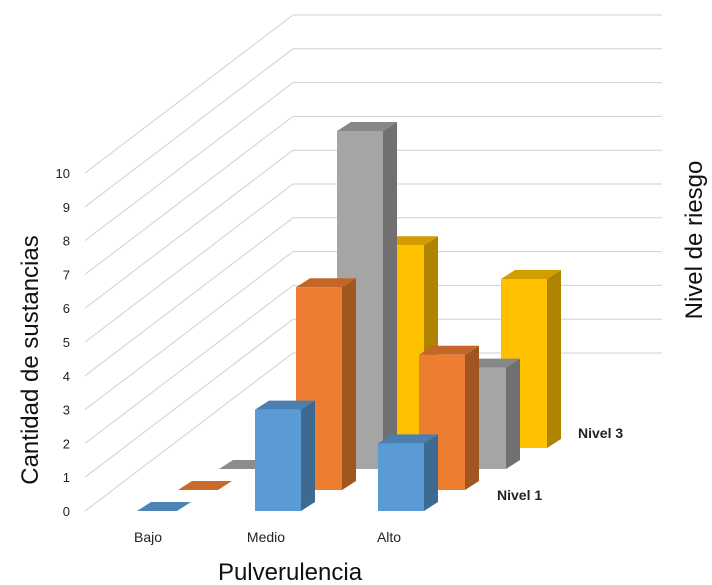  What do you see at coordinates (600, 433) in the screenshot?
I see `series-label: Nivel 3` at bounding box center [600, 433].